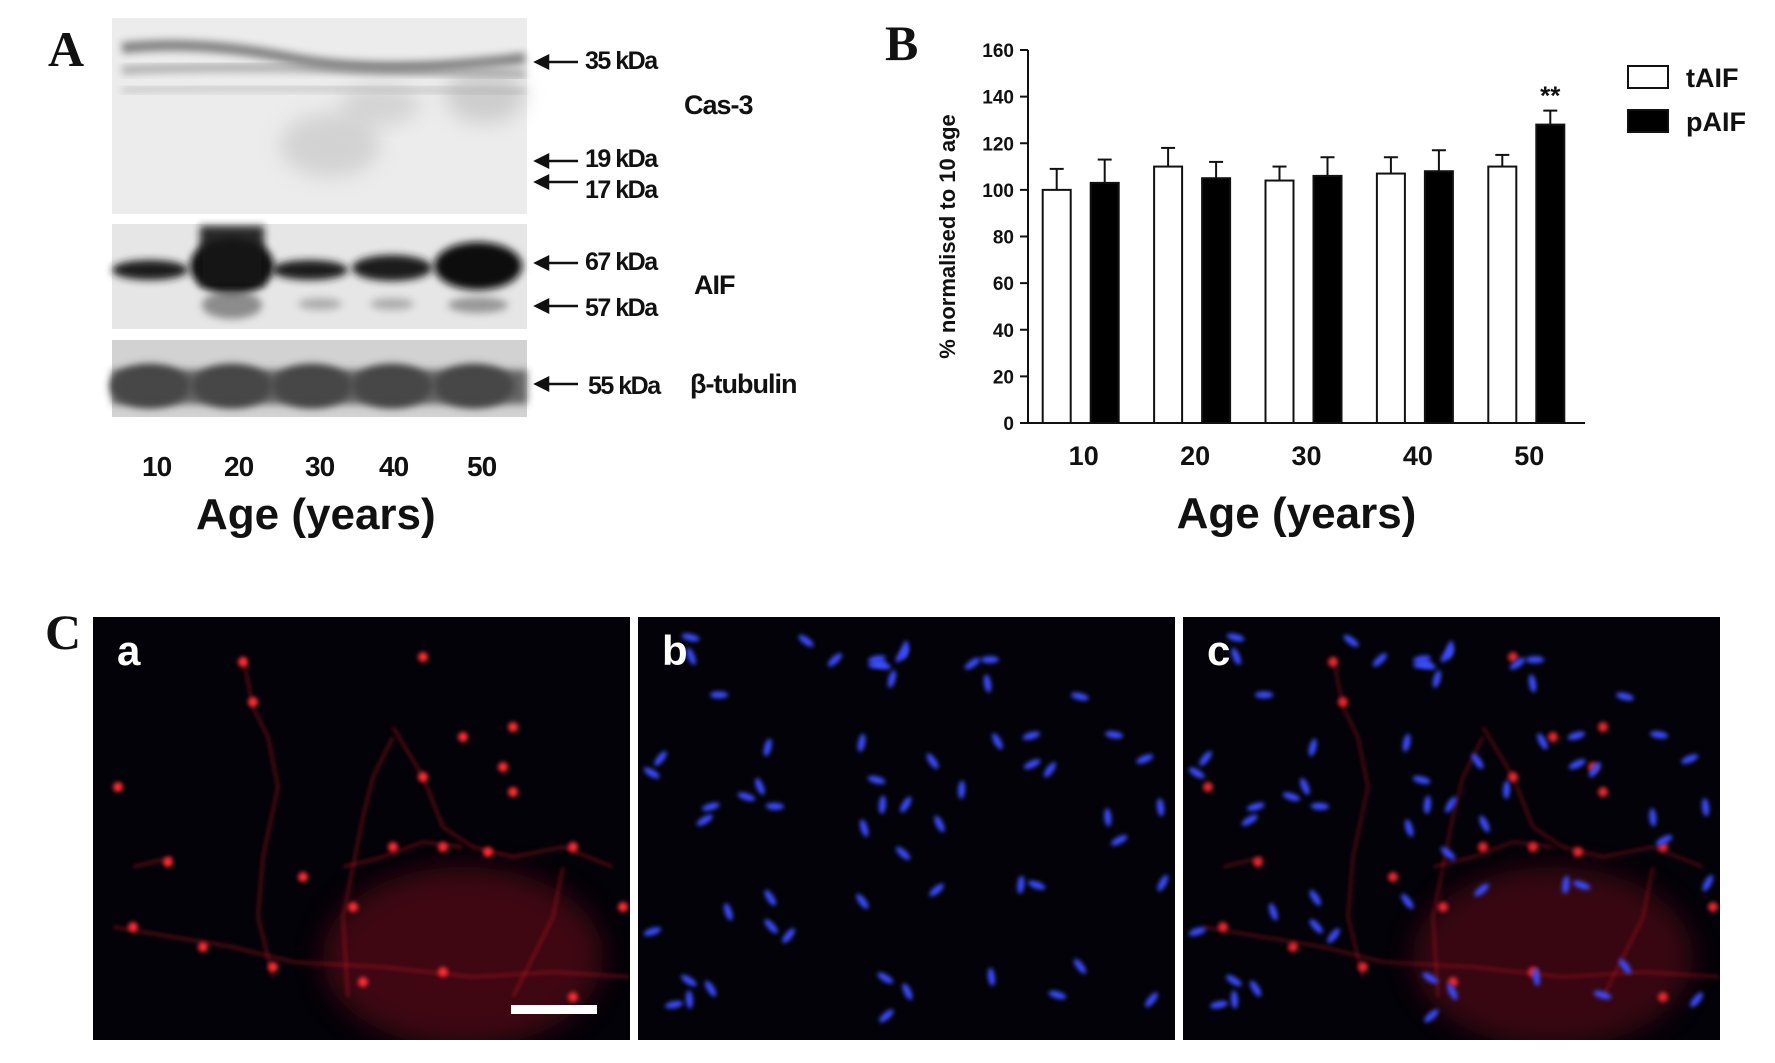 The image size is (1775, 1063). What do you see at coordinates (66, 49) in the screenshot?
I see `panel-a-letter: A` at bounding box center [66, 49].